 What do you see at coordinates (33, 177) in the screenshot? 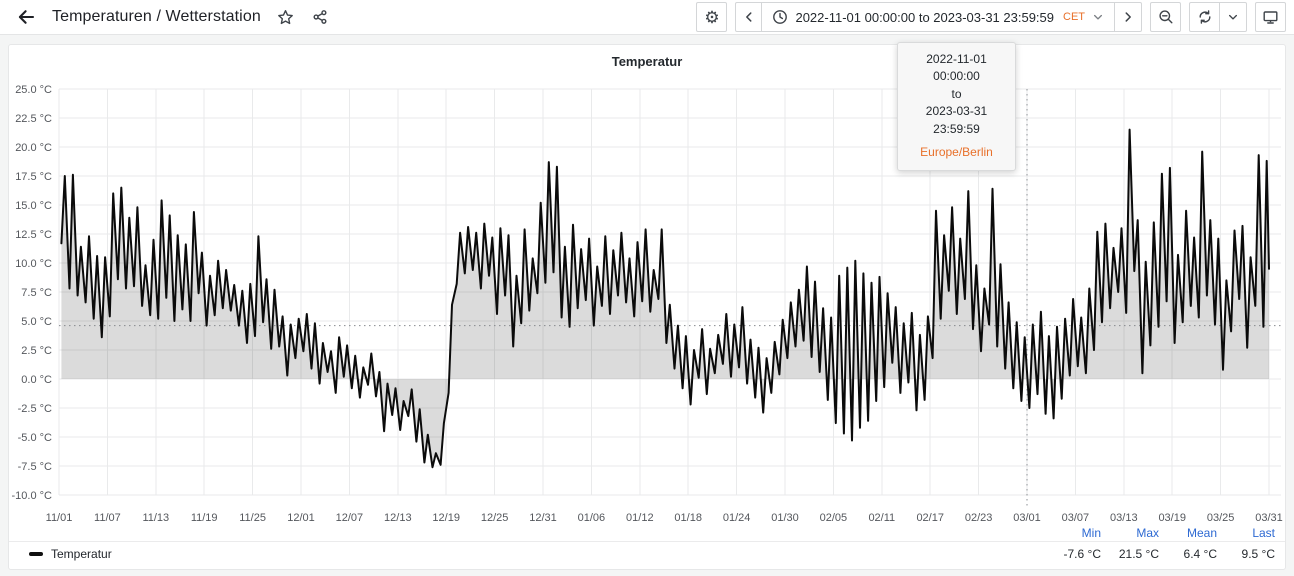
I see `svg-text: 17.5 °C` at bounding box center [33, 177].